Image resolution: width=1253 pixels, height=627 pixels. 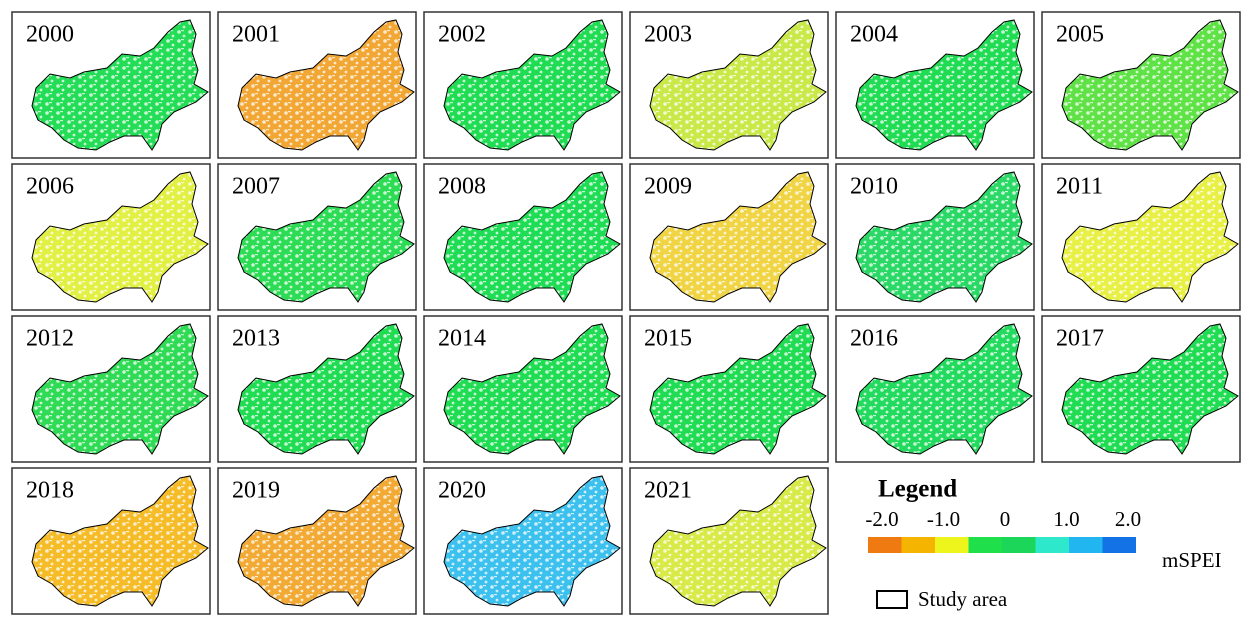 I want to click on legend-unit: mSPEI, so click(x=1192, y=560).